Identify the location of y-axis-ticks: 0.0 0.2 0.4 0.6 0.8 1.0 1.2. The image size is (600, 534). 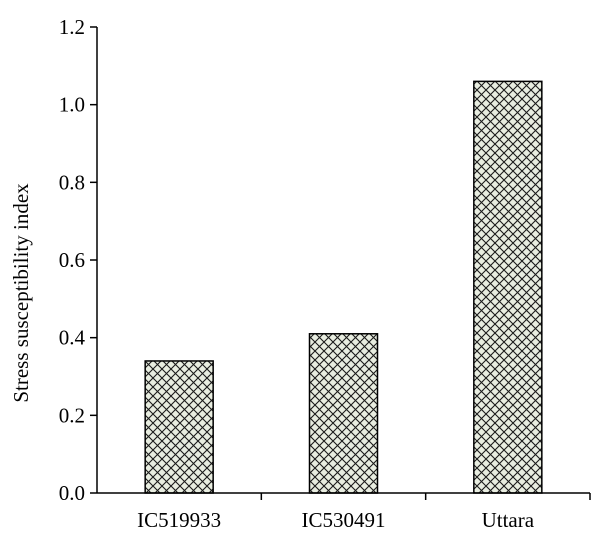
(78, 260).